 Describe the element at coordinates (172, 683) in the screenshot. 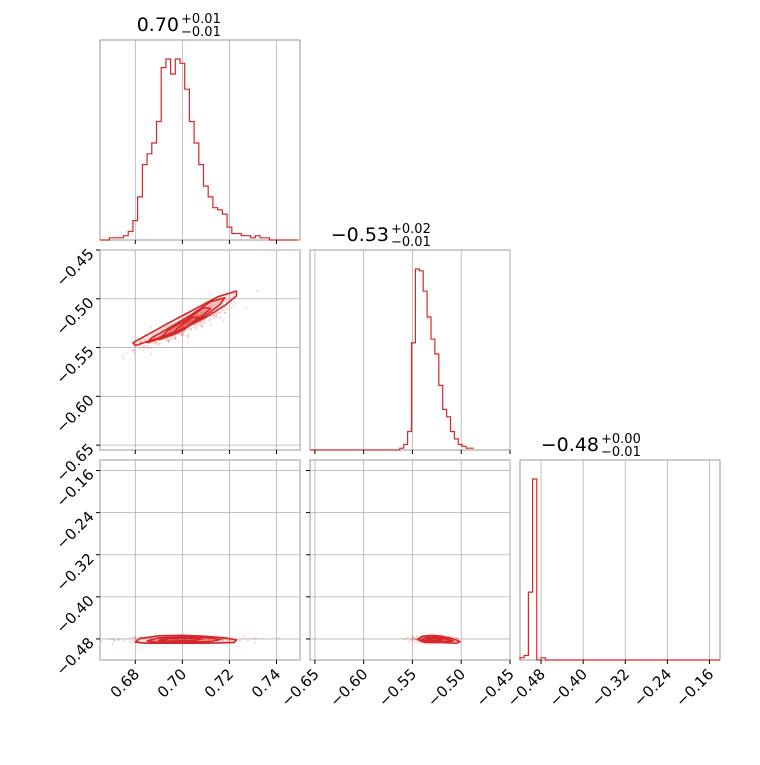

I see `x-tick-label: 0.70` at that location.